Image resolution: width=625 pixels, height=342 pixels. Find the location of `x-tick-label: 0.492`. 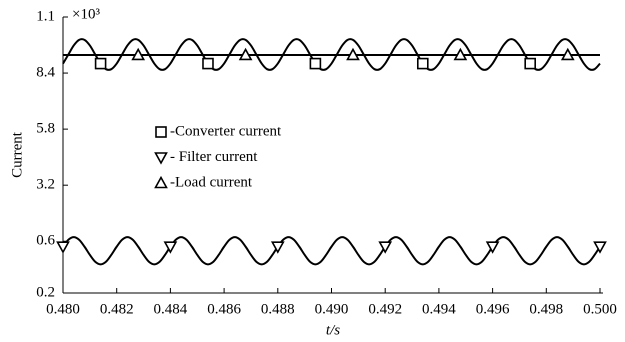

x-tick-label: 0.492 is located at coordinates (385, 309).